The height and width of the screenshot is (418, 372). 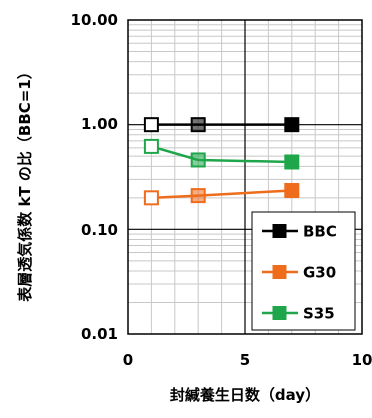 What do you see at coordinates (279, 313) in the screenshot?
I see `legend-marker-s35` at bounding box center [279, 313].